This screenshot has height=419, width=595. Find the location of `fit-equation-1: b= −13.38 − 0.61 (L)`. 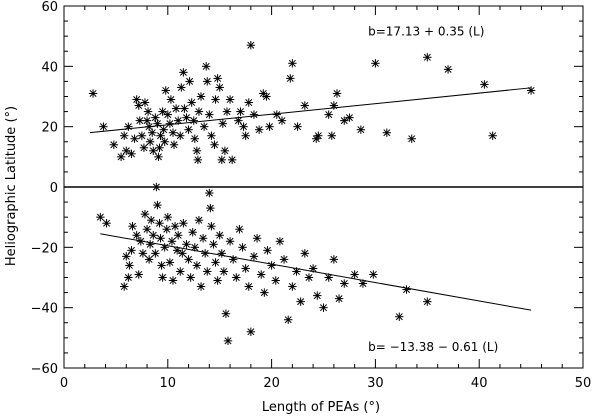

fit-equation-1: b= −13.38 − 0.61 (L) is located at coordinates (433, 347).